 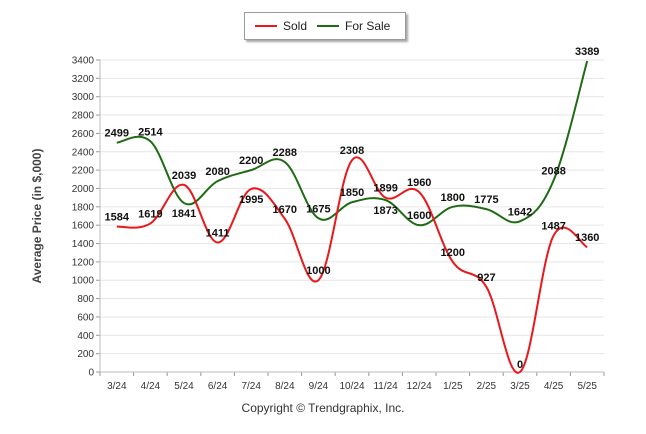 What do you see at coordinates (453, 386) in the screenshot?
I see `x-tick-label: 1/25` at bounding box center [453, 386].